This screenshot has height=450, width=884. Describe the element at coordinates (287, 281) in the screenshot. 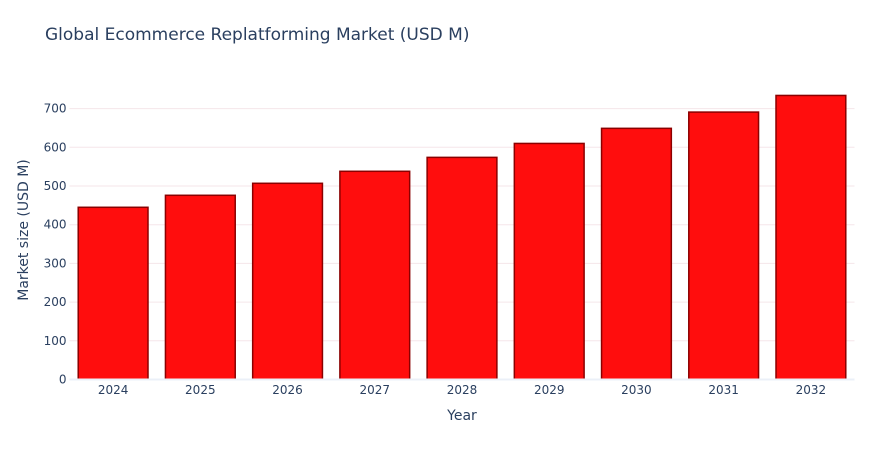

I see `bar-2026` at that location.